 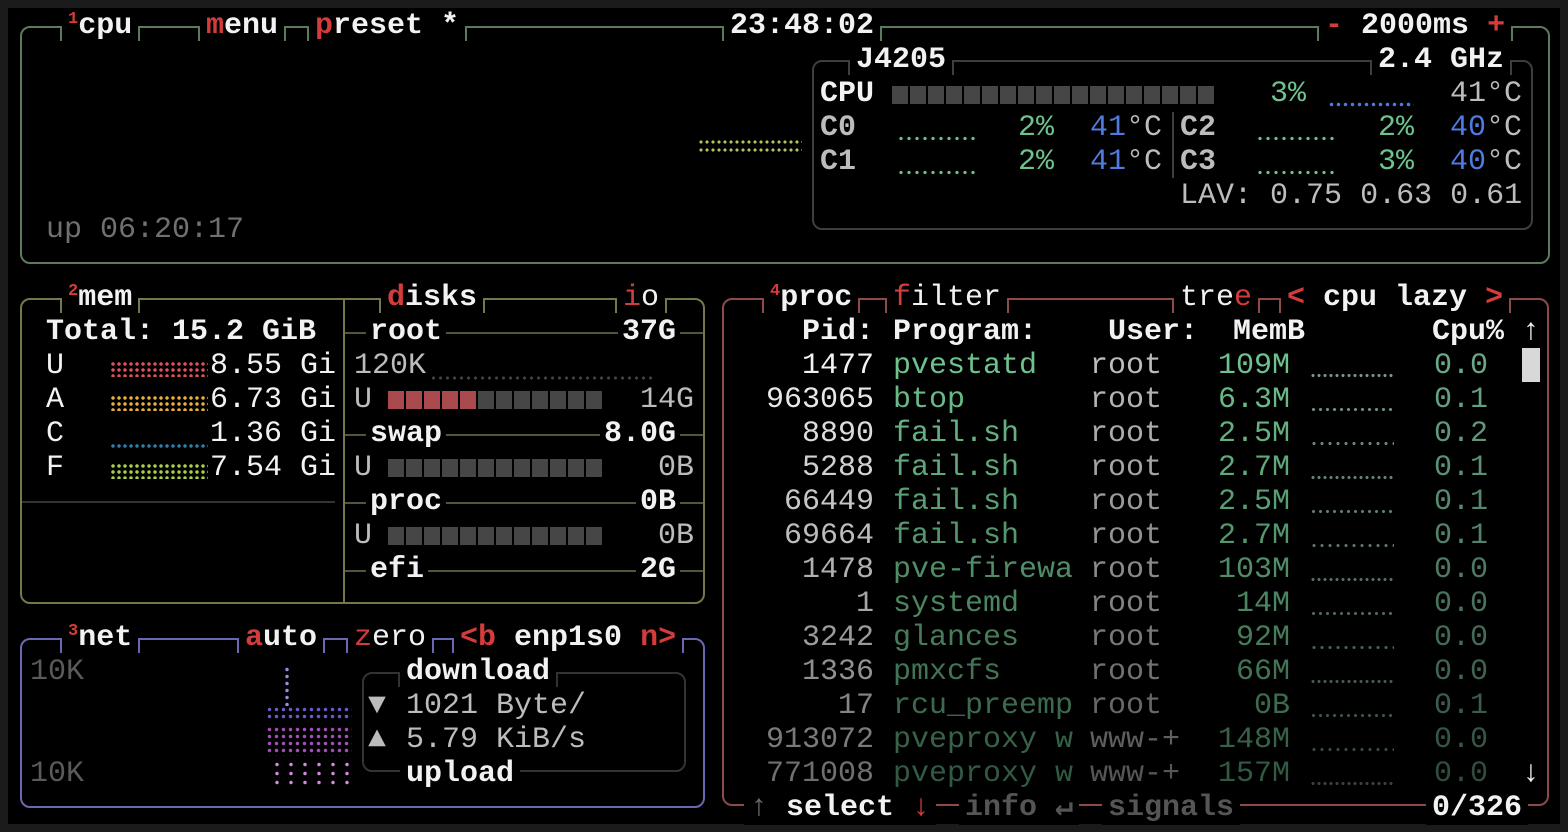 What do you see at coordinates (1396, 128) in the screenshot?
I see `core-c2-percent: 2%` at bounding box center [1396, 128].